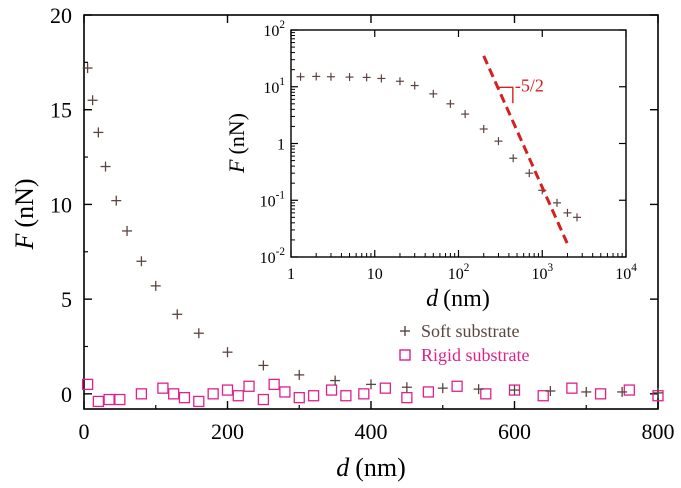  I want to click on inset-y-tick-label: 10⁻², so click(272, 256).